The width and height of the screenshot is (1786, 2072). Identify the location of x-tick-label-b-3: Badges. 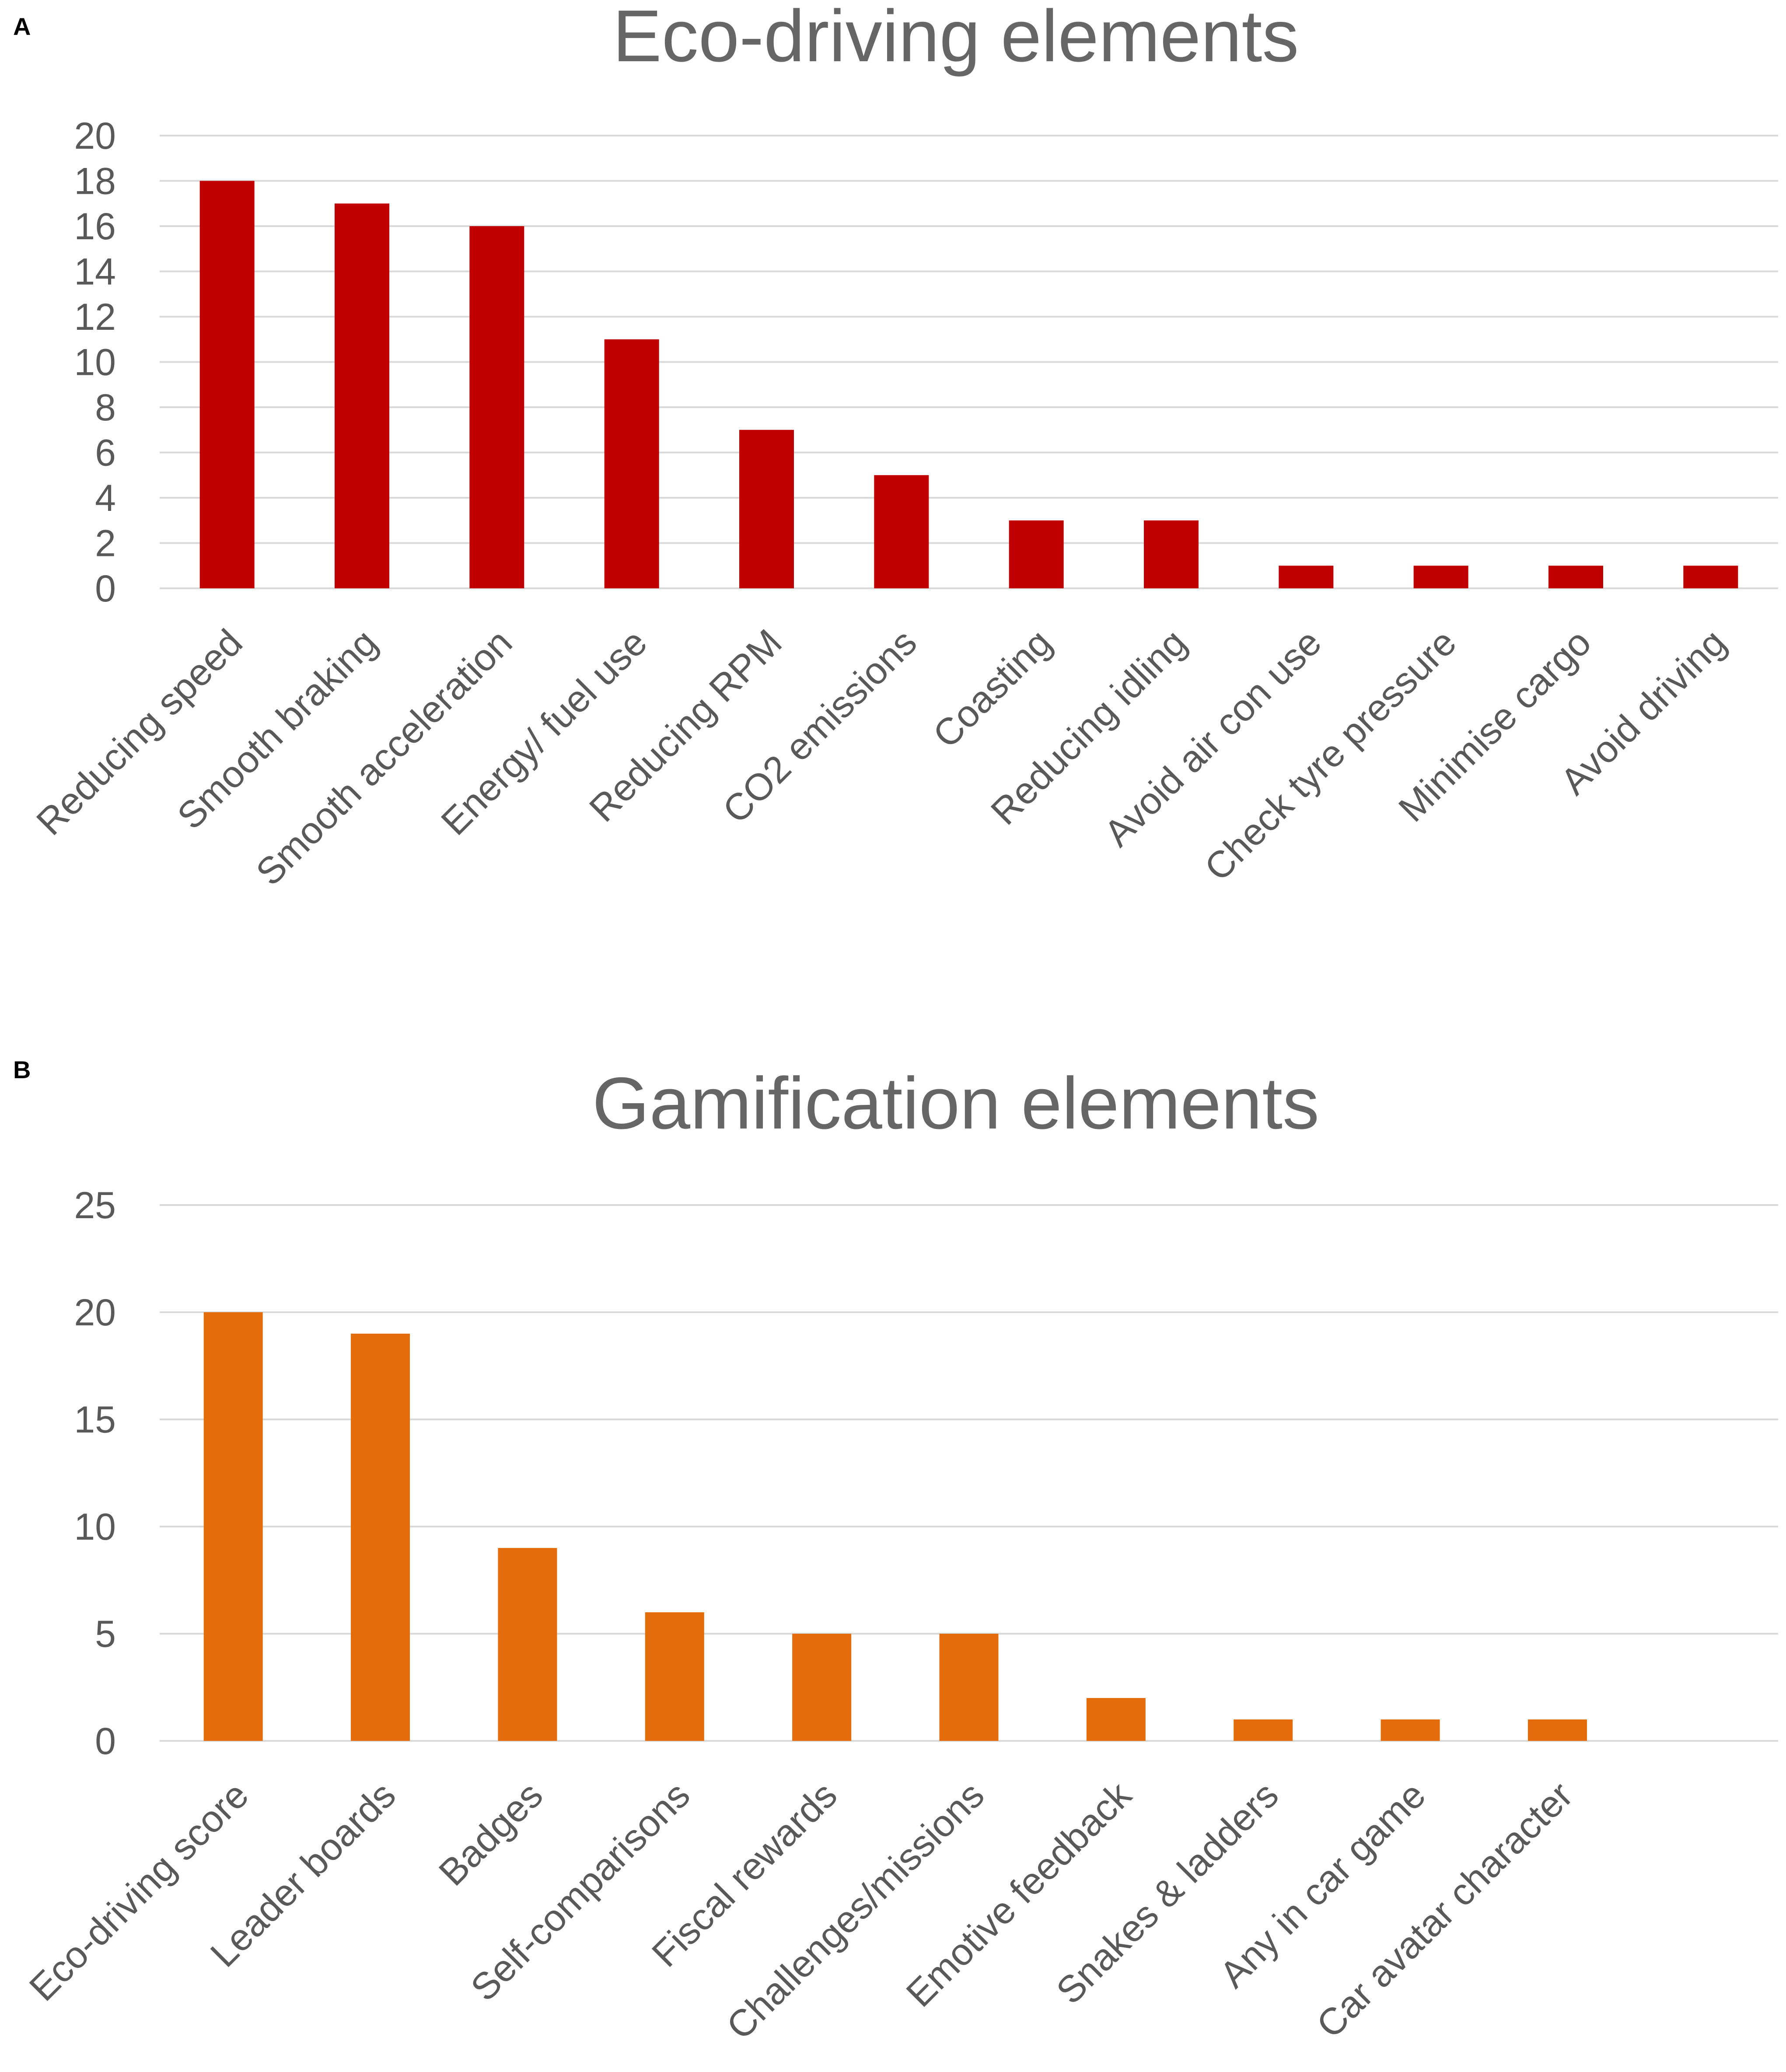
(491, 1834).